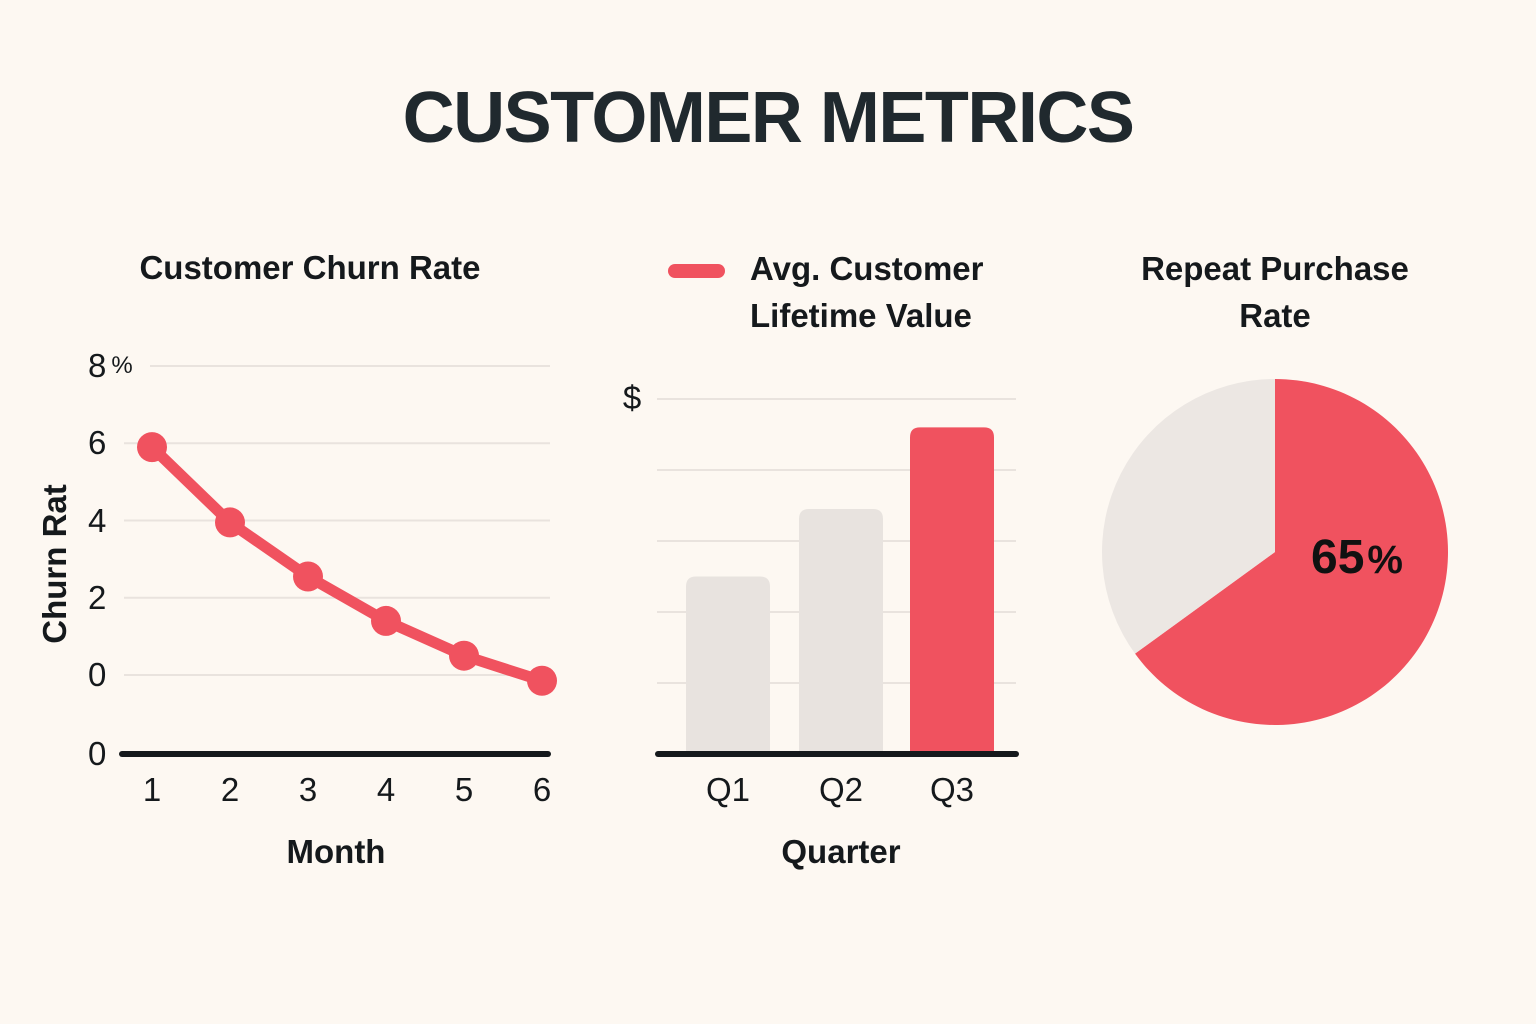 The width and height of the screenshot is (1536, 1024). I want to click on y-tick: 0, so click(99, 677).